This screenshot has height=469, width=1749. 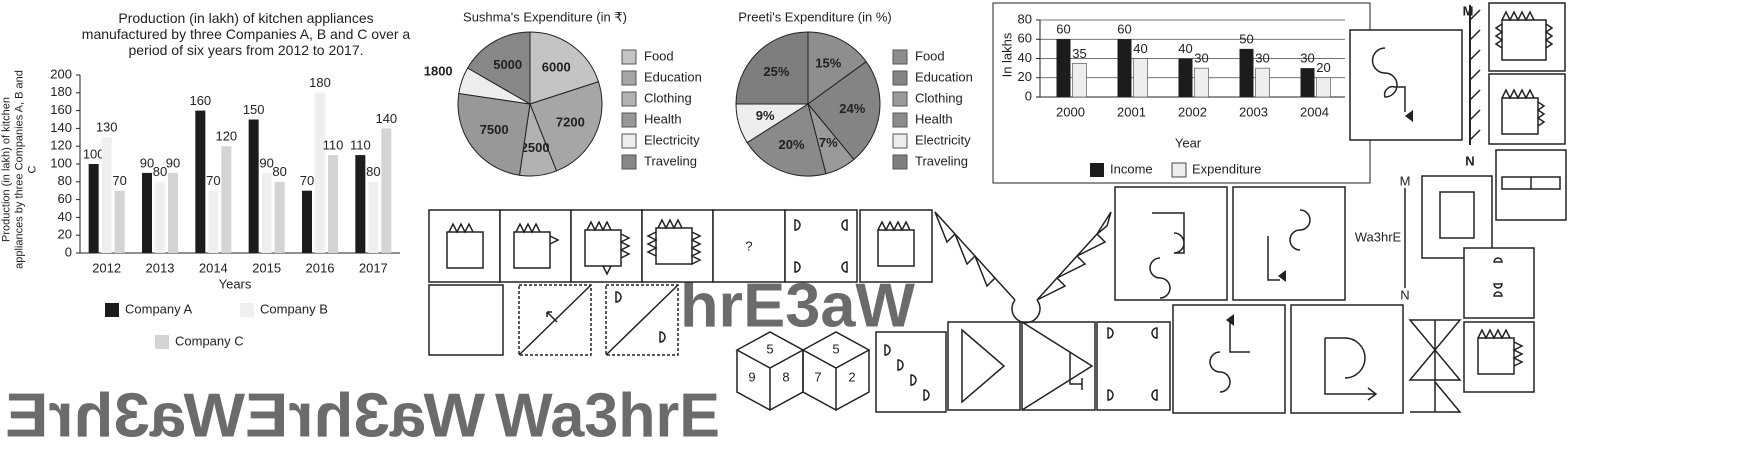 I want to click on value-label: 40, so click(x=1185, y=48).